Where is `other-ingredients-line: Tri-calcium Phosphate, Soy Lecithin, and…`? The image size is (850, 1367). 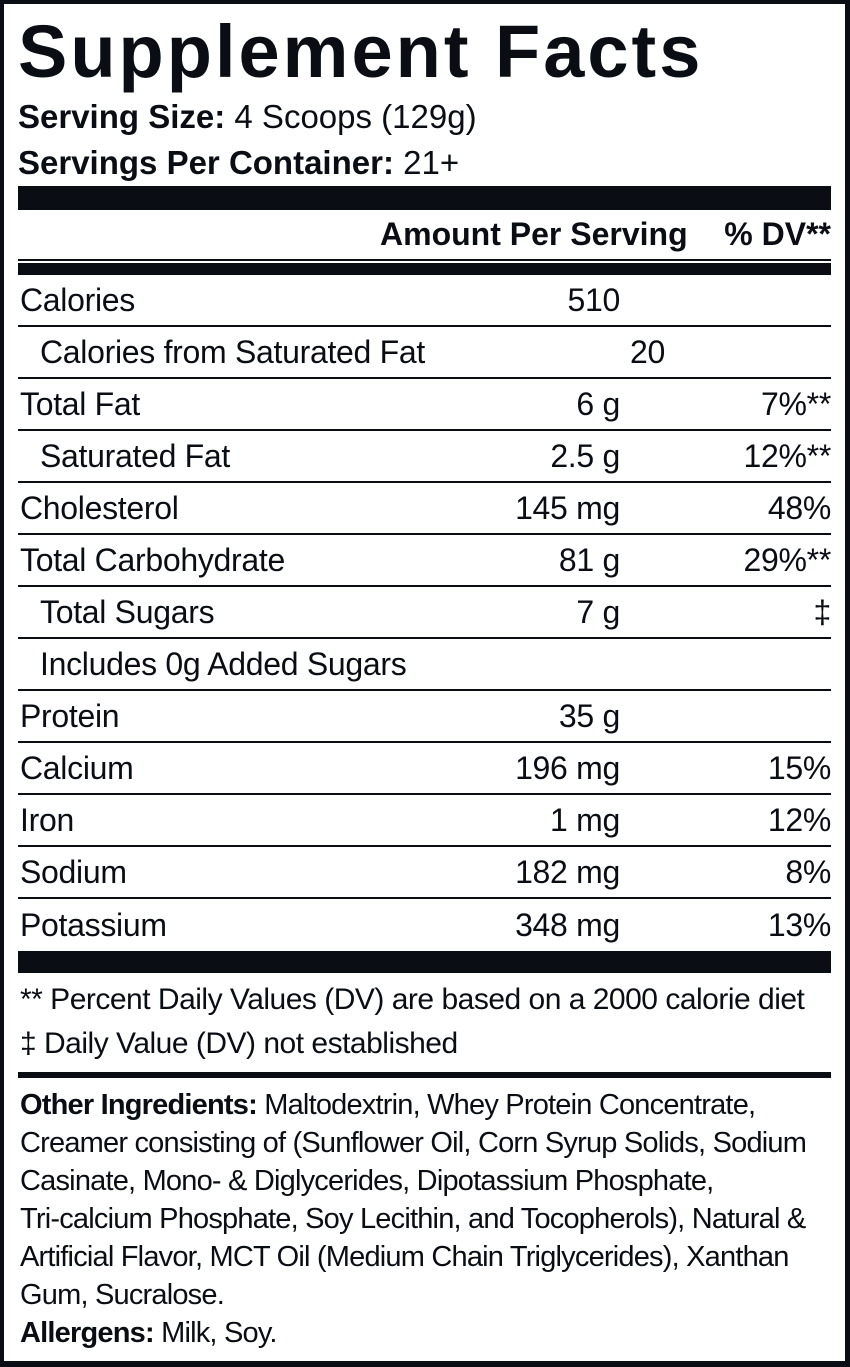
other-ingredients-line: Tri-calcium Phosphate, Soy Lecithin, and… is located at coordinates (413, 1219).